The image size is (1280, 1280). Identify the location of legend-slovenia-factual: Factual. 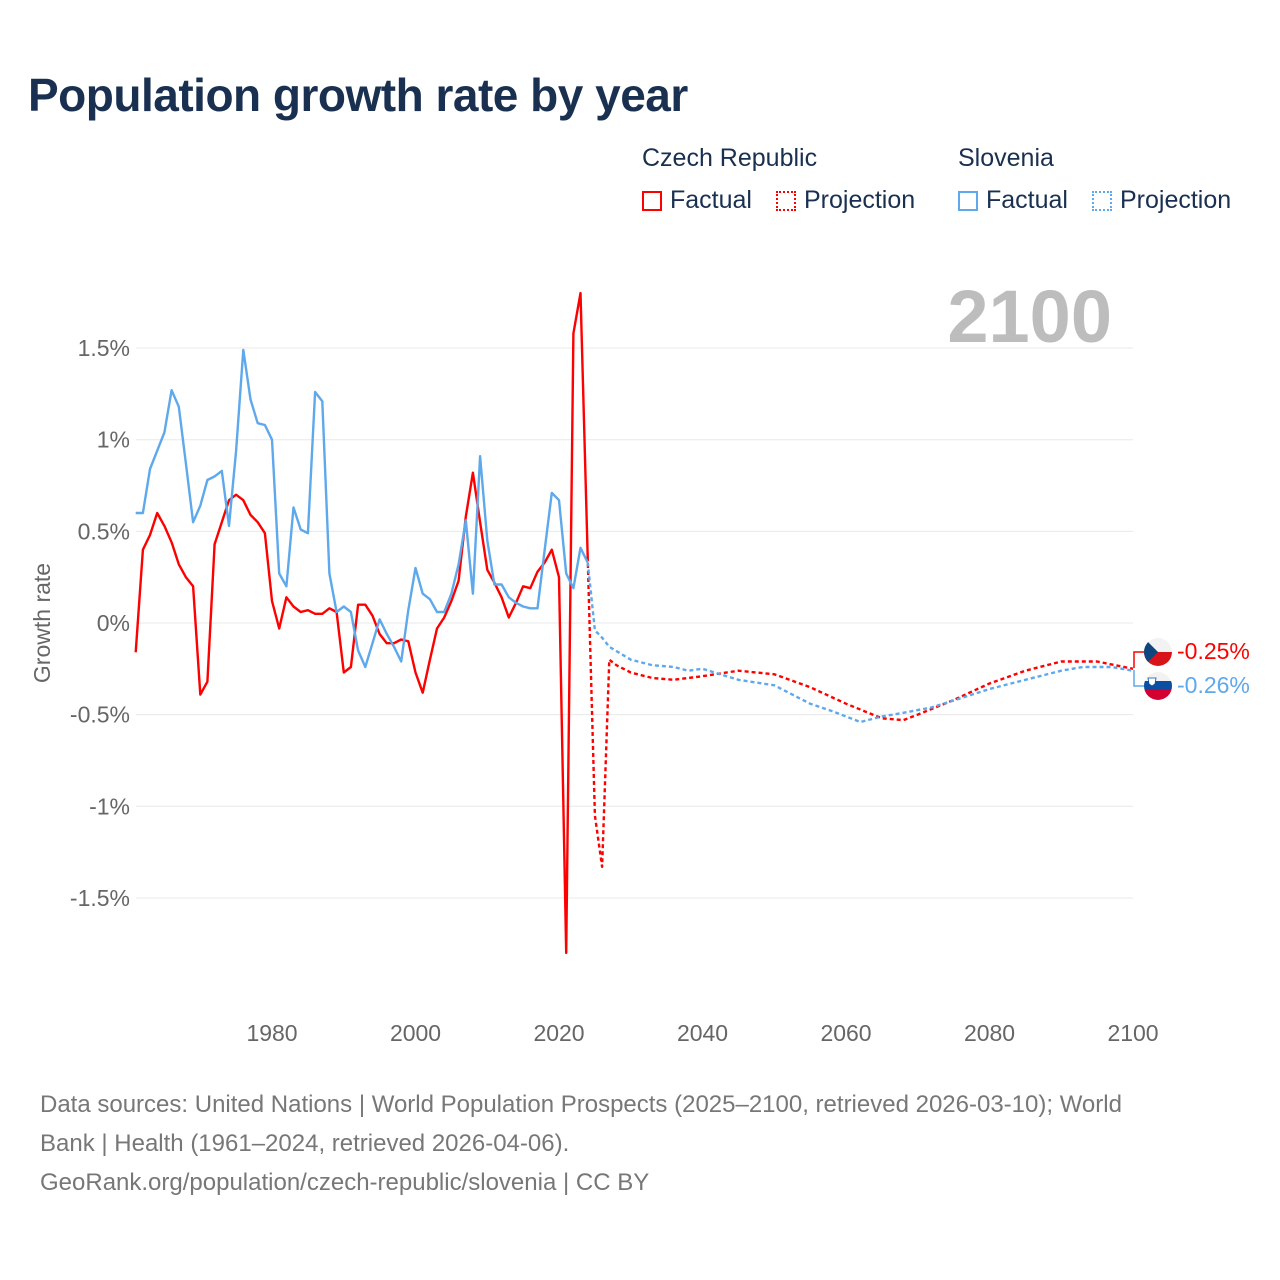
(1013, 200).